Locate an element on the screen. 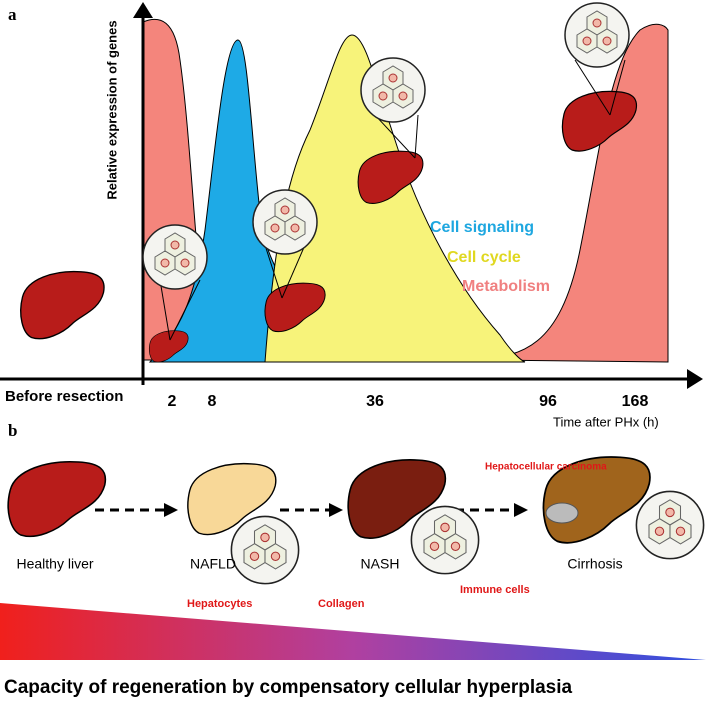 Image resolution: width=708 pixels, height=705 pixels. tumor is located at coordinates (562, 513).